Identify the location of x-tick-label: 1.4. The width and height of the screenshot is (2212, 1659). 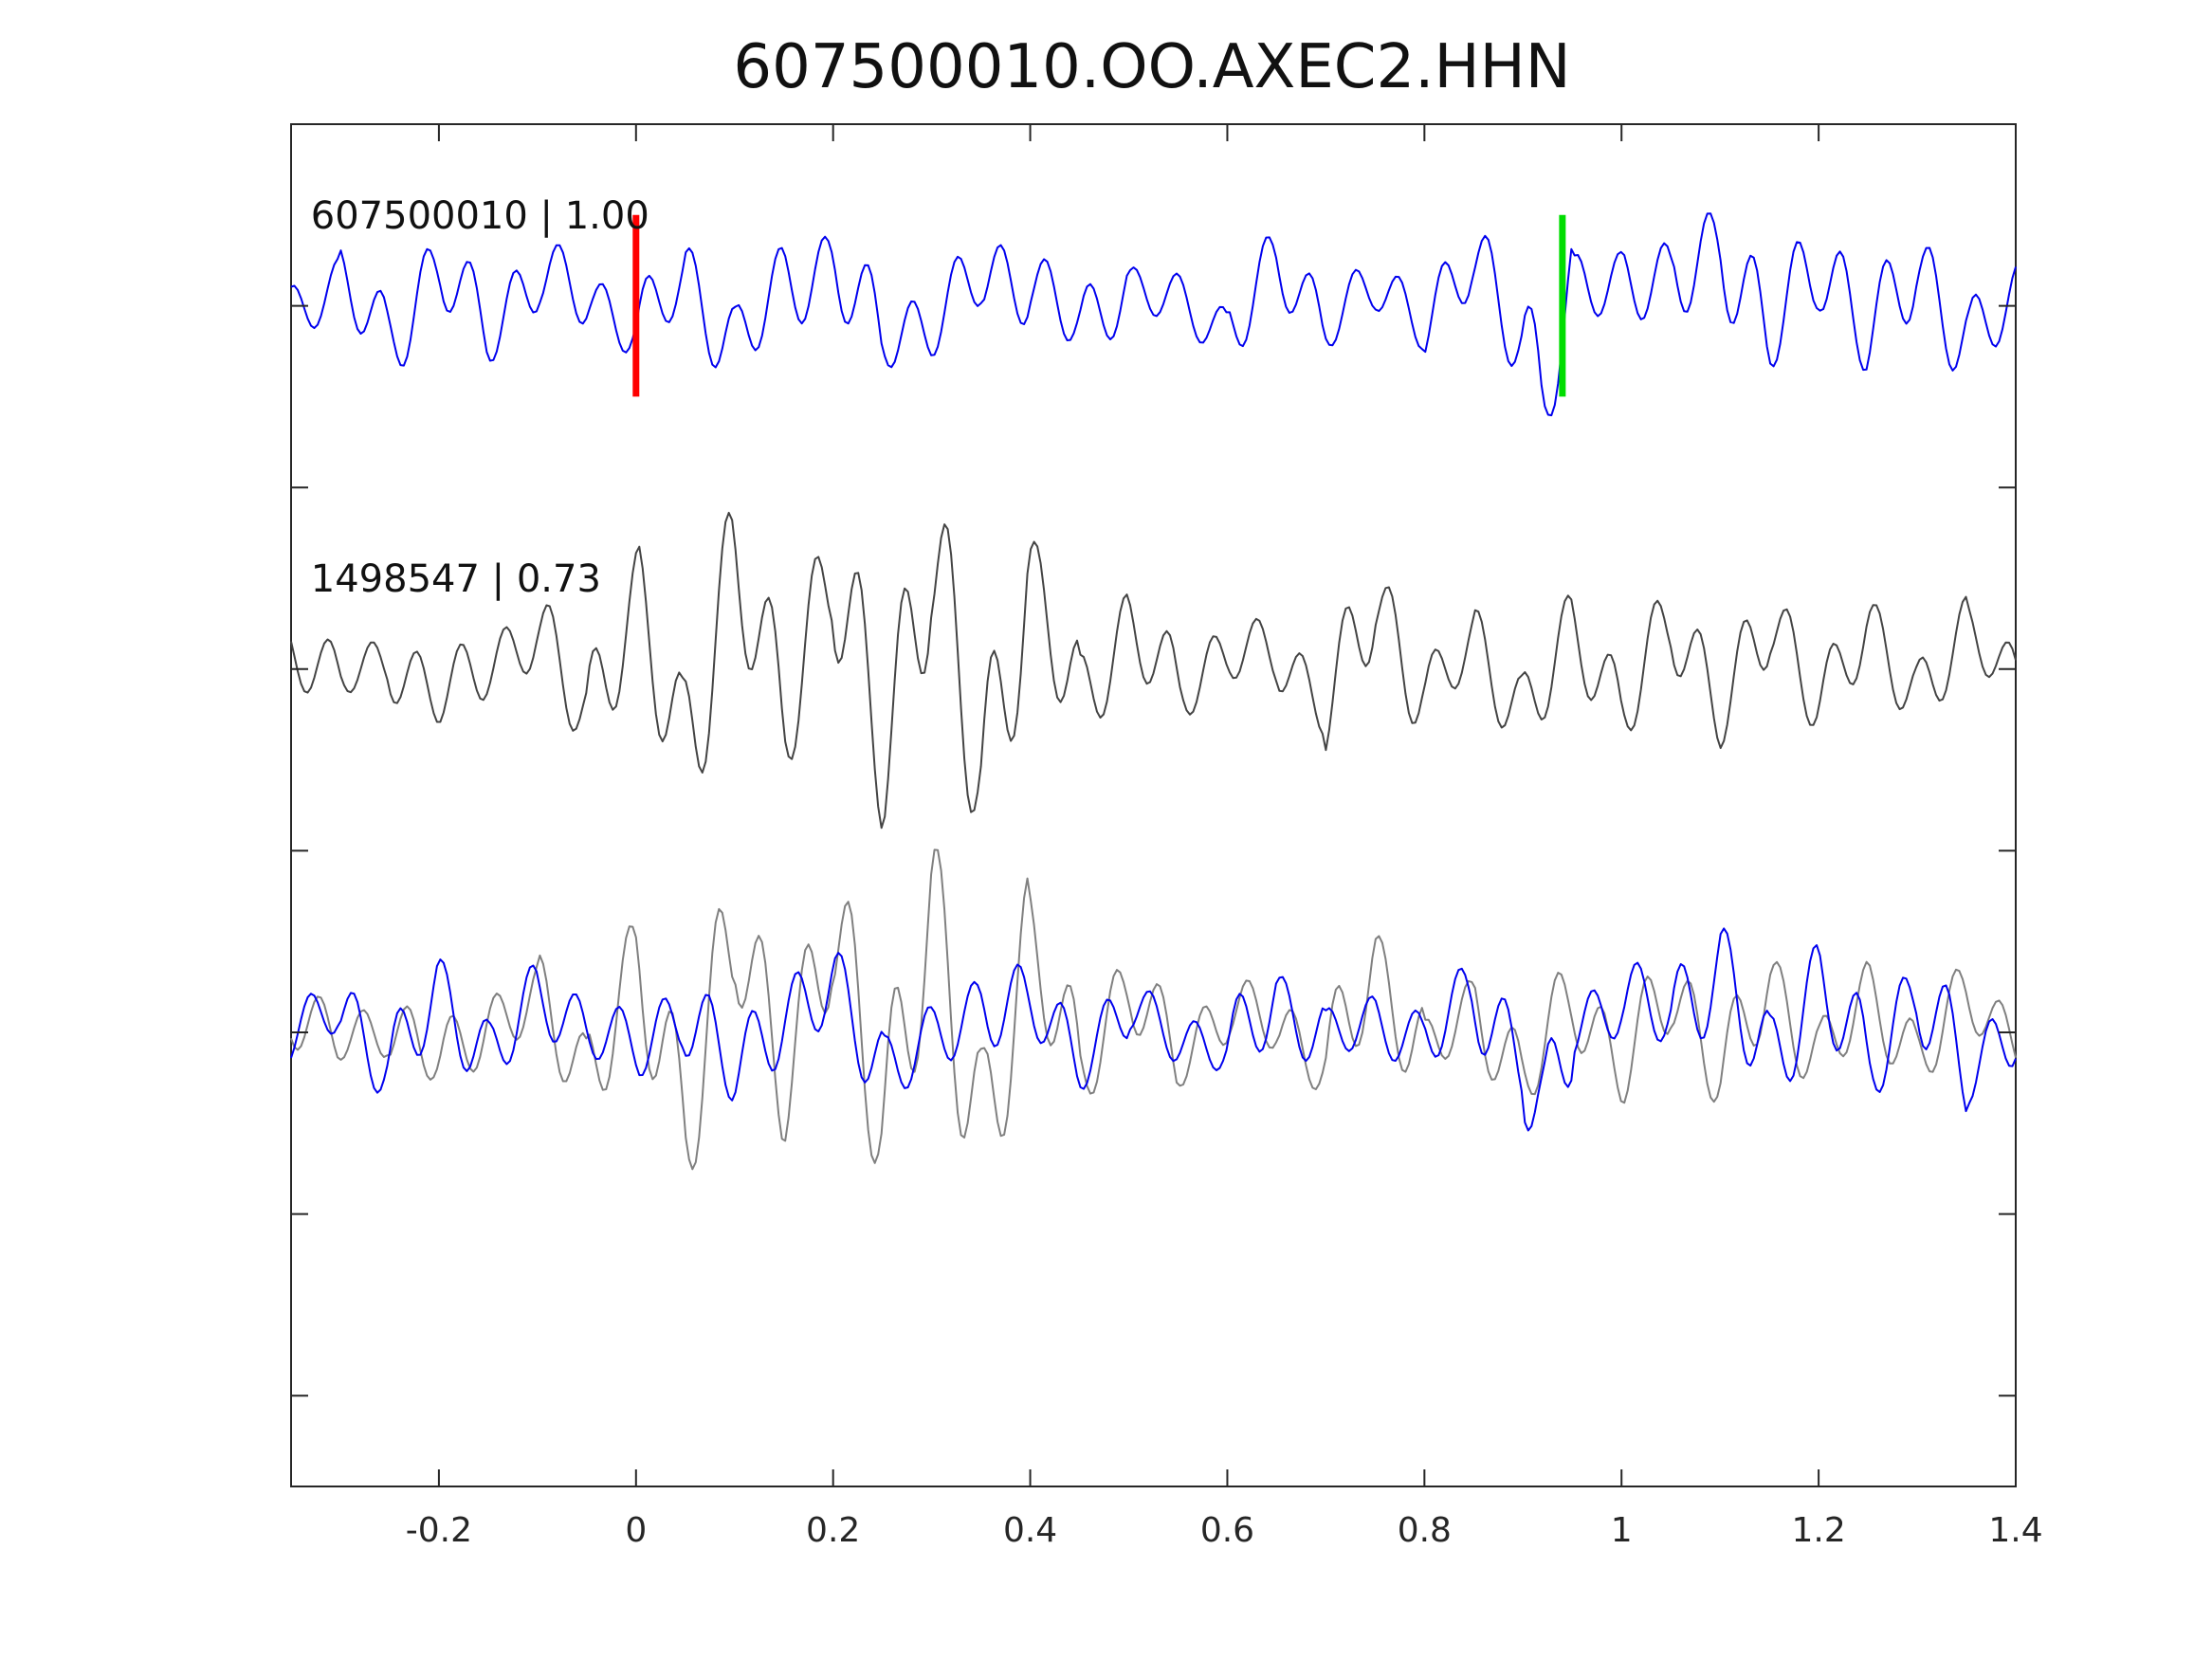
(2015, 1530).